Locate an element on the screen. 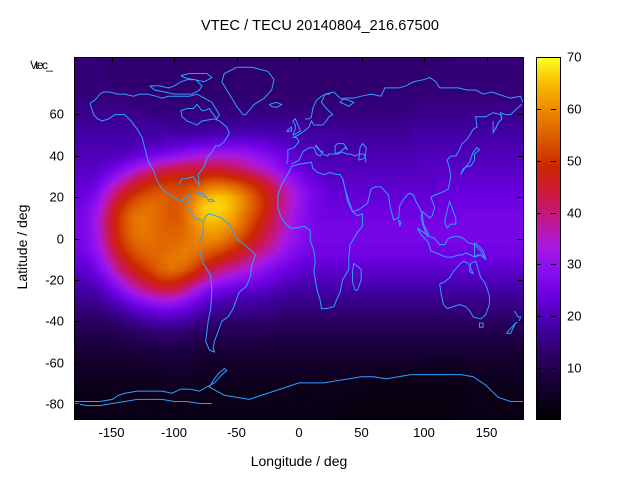 Image resolution: width=640 pixels, height=480 pixels. colorbar-tick-label: 10 is located at coordinates (574, 368).